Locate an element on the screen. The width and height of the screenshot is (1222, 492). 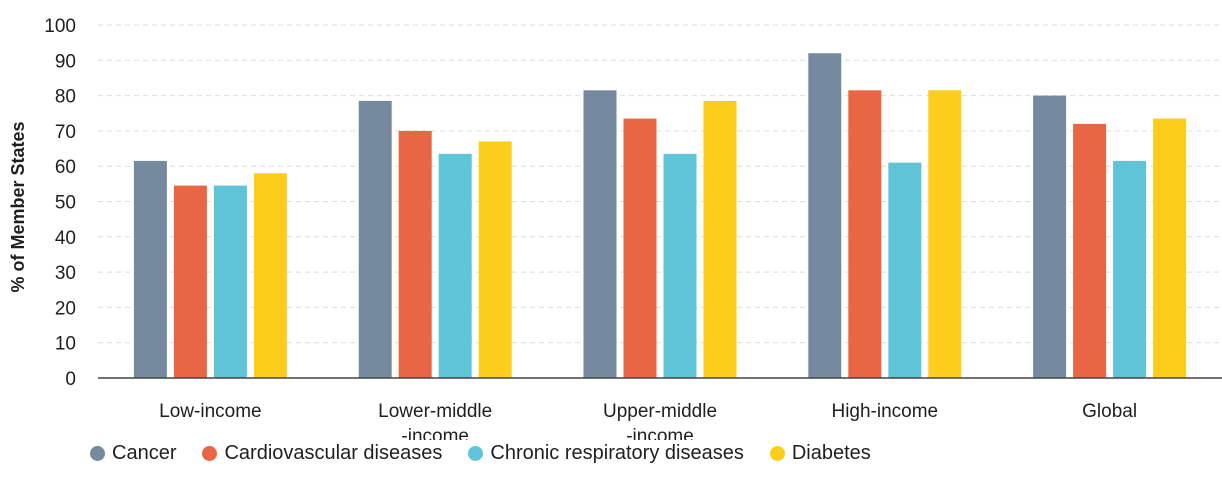
legend-label: Cardiovascular diseases is located at coordinates (333, 453).